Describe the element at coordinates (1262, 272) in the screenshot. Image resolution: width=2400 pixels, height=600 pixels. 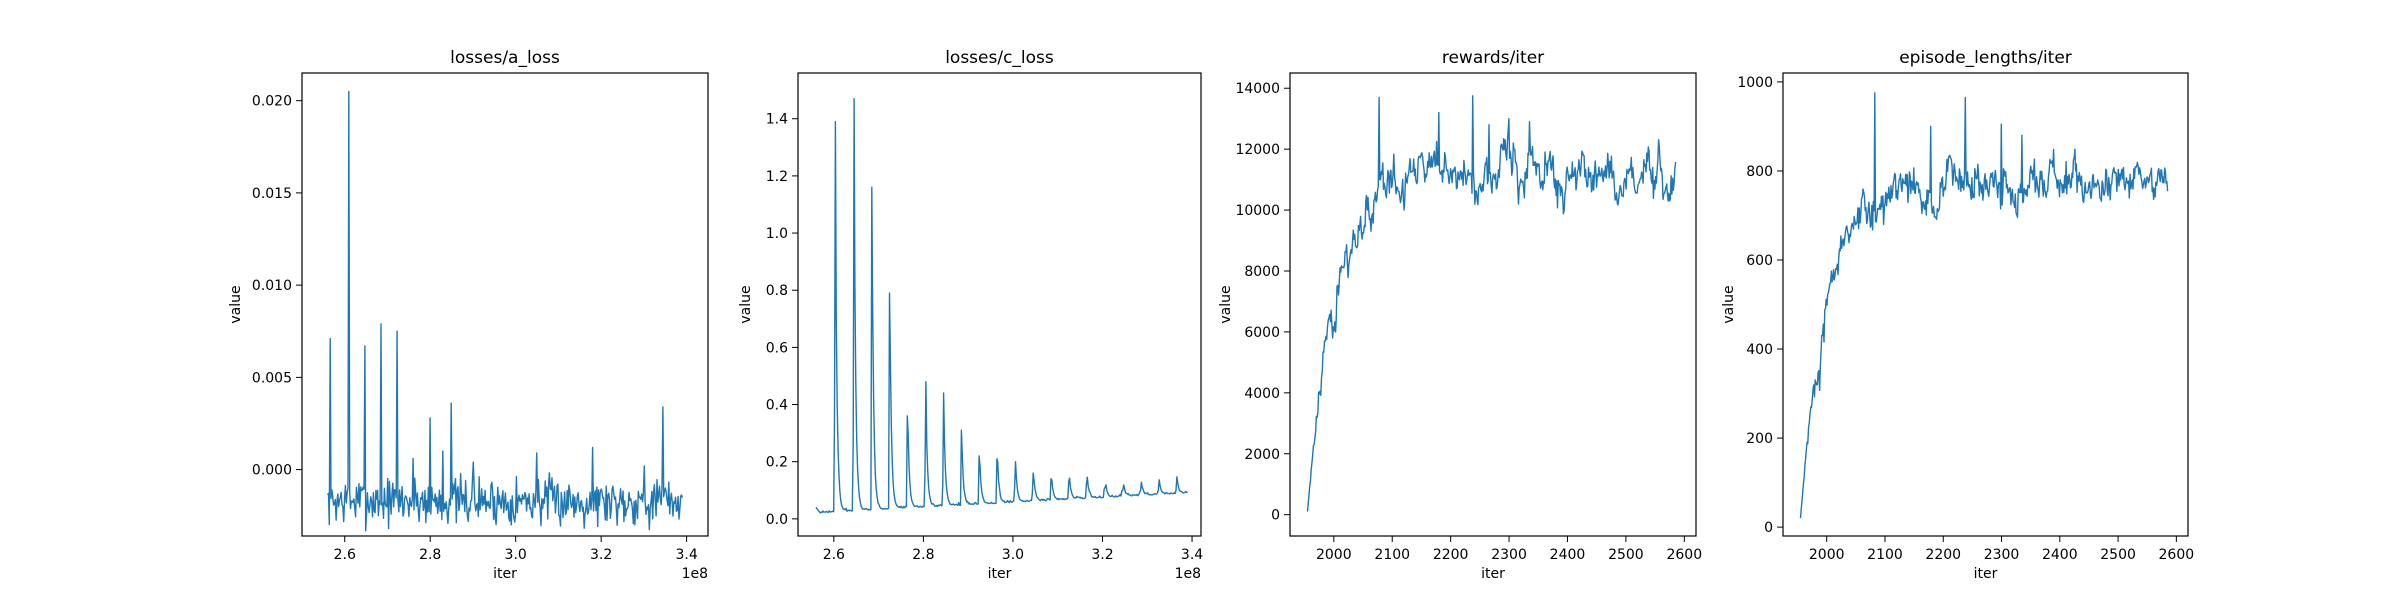
I see `y-tick-label: 8000` at that location.